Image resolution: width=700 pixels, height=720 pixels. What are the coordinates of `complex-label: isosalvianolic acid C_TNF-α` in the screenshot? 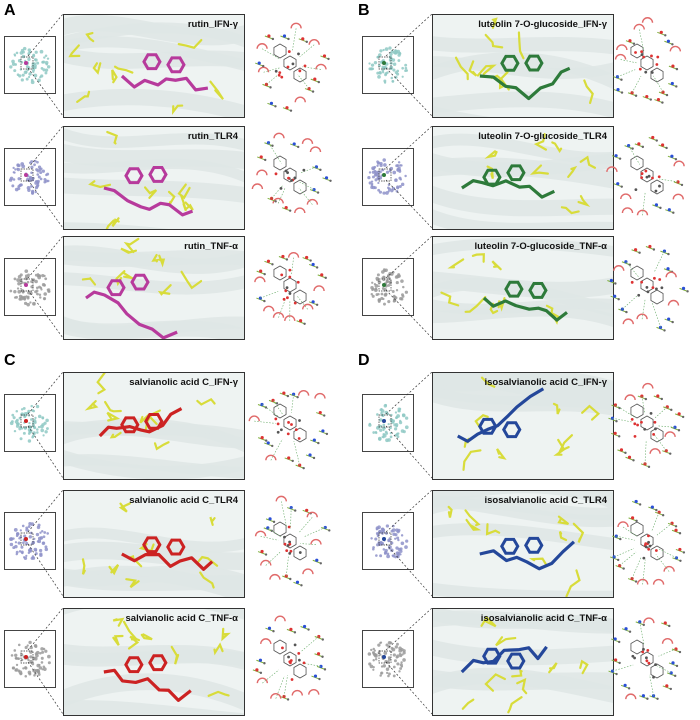 It's located at (544, 618).